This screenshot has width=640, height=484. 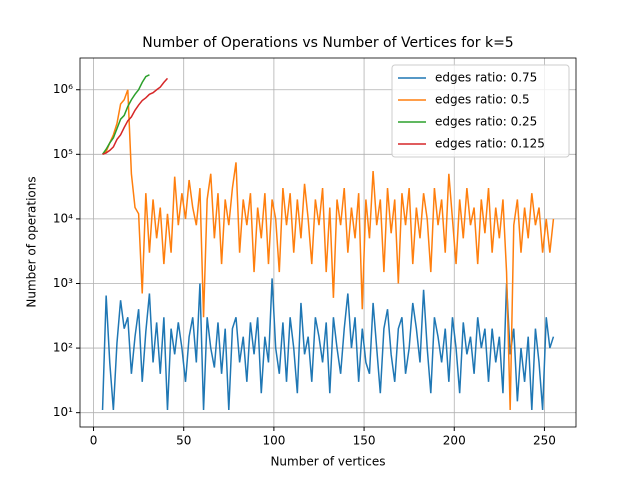 What do you see at coordinates (327, 462) in the screenshot?
I see `x-axis-label: Number of vertices` at bounding box center [327, 462].